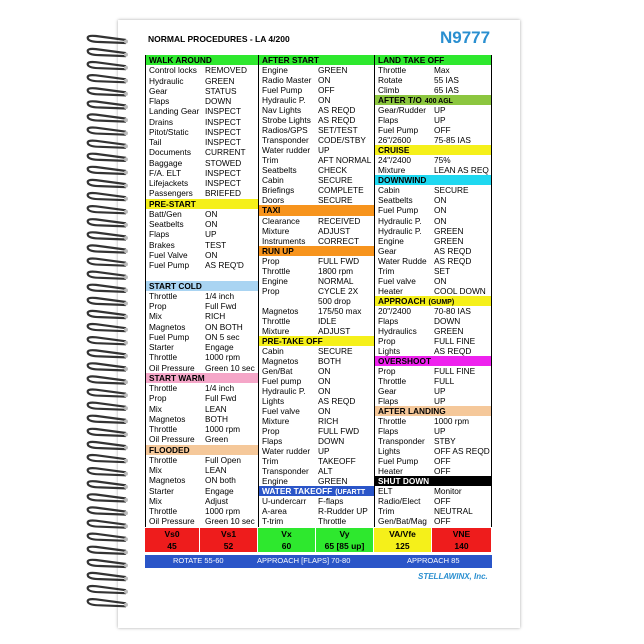 This screenshot has width=644, height=644. I want to click on checklist-row: Oil Pressure Green 10 sec, so click(202, 521).